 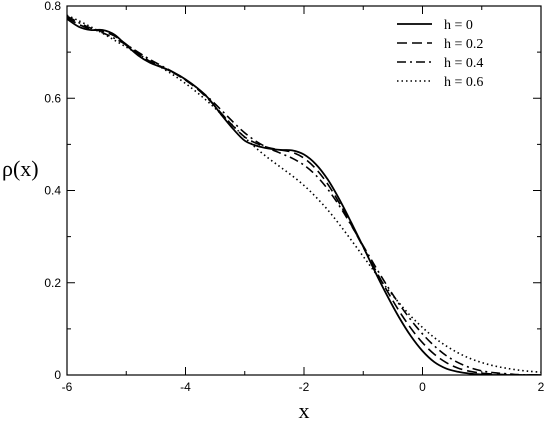 What do you see at coordinates (52, 98) in the screenshot?
I see `y-tick-label: 0.6` at bounding box center [52, 98].